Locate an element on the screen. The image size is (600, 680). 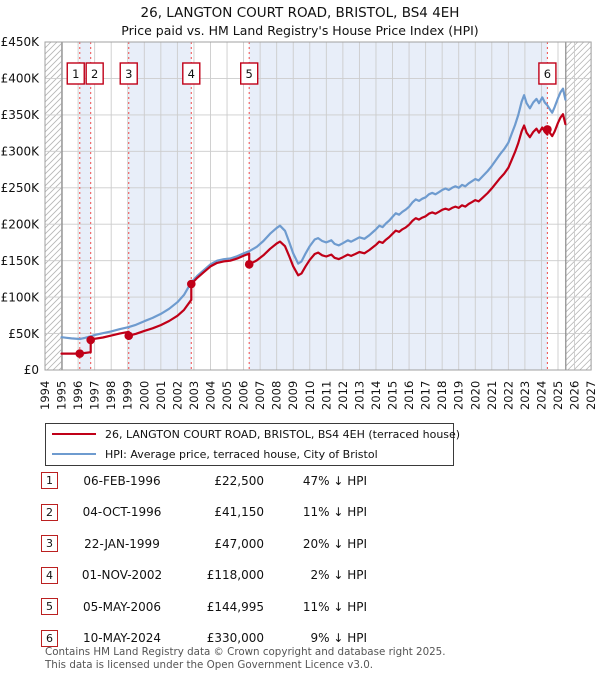
svg-text: 2 is located at coordinates (94, 74).